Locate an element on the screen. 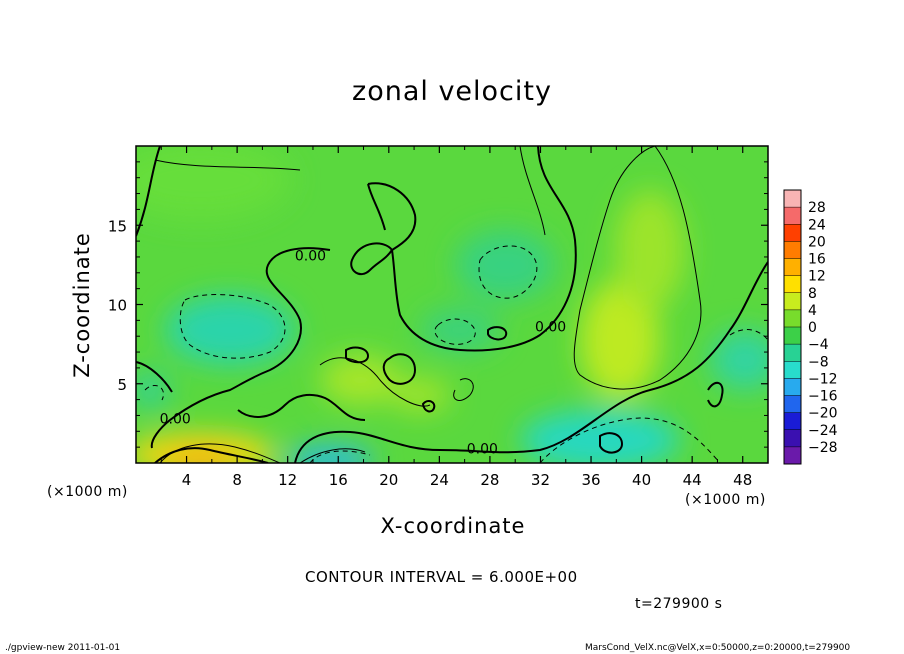 This screenshot has width=904, height=654. contour-label-0: 0.00 is located at coordinates (310, 256).